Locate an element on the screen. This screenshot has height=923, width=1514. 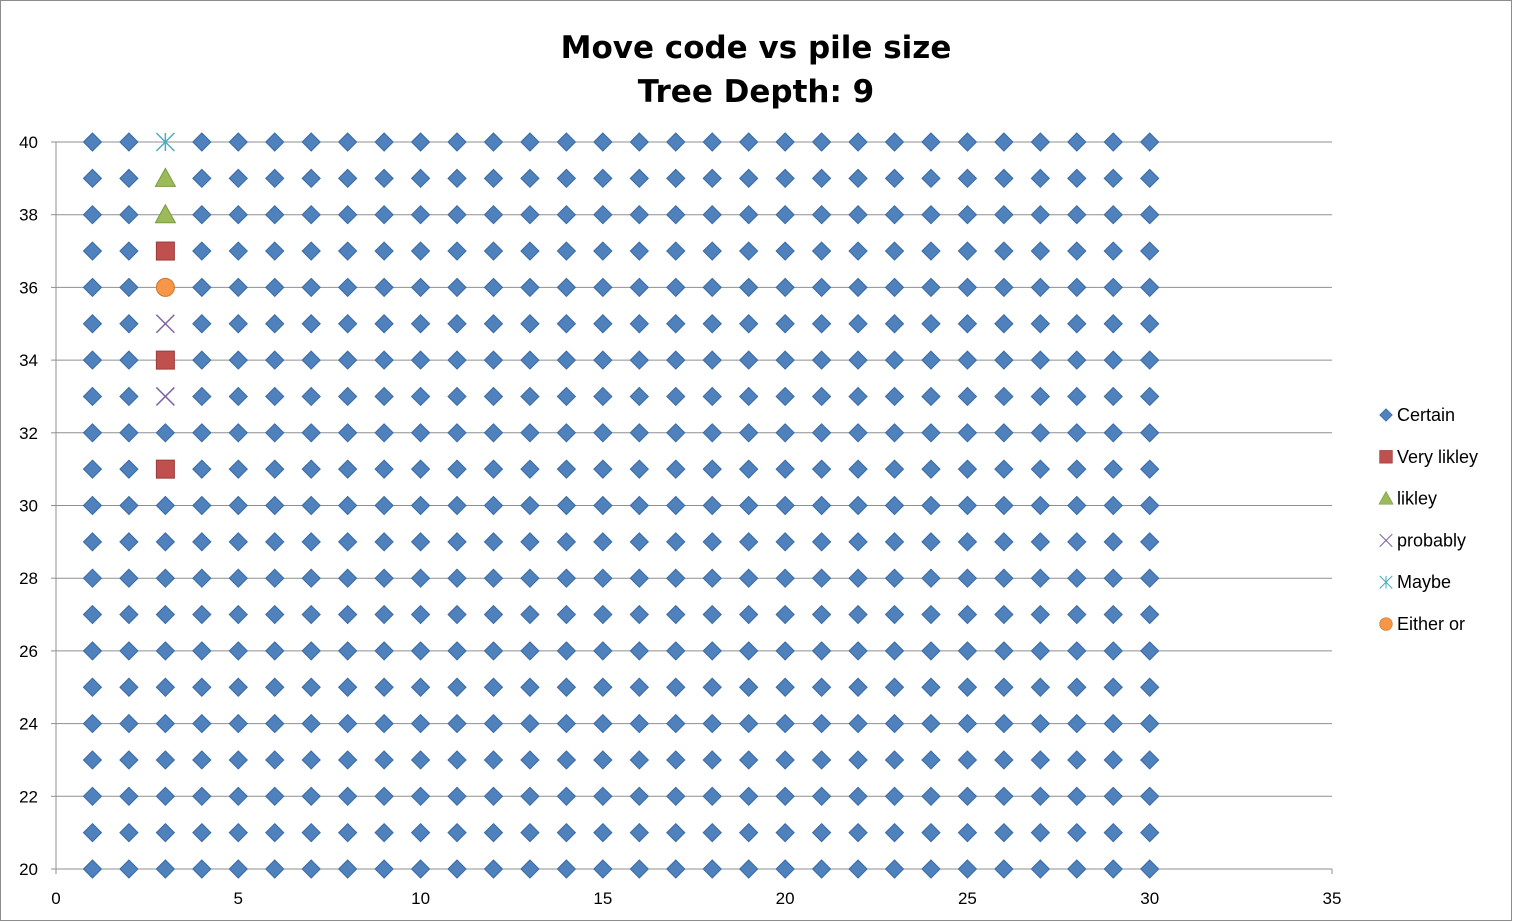
y-tick-label: 38 is located at coordinates (28, 215).